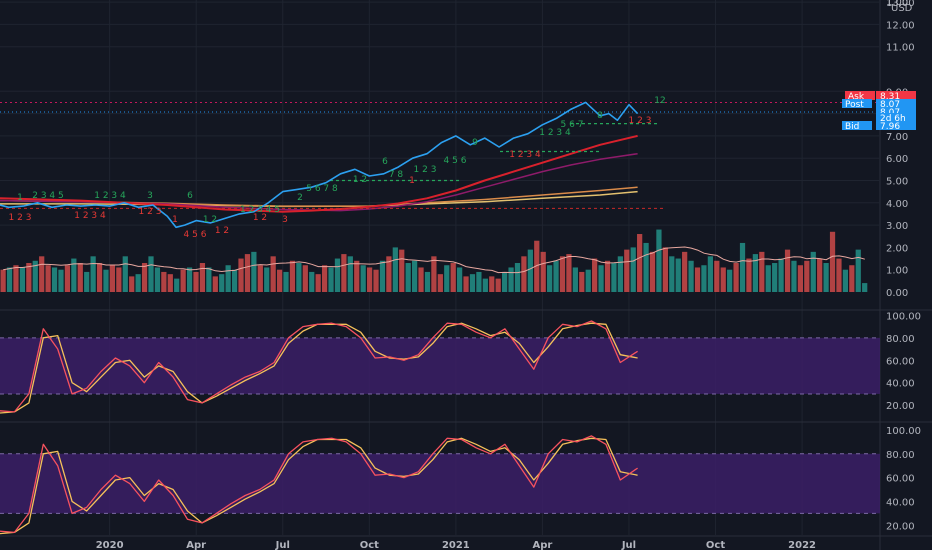 The image size is (932, 550). Describe the element at coordinates (440, 365) in the screenshot. I see `overbought-oversold-band` at that location.